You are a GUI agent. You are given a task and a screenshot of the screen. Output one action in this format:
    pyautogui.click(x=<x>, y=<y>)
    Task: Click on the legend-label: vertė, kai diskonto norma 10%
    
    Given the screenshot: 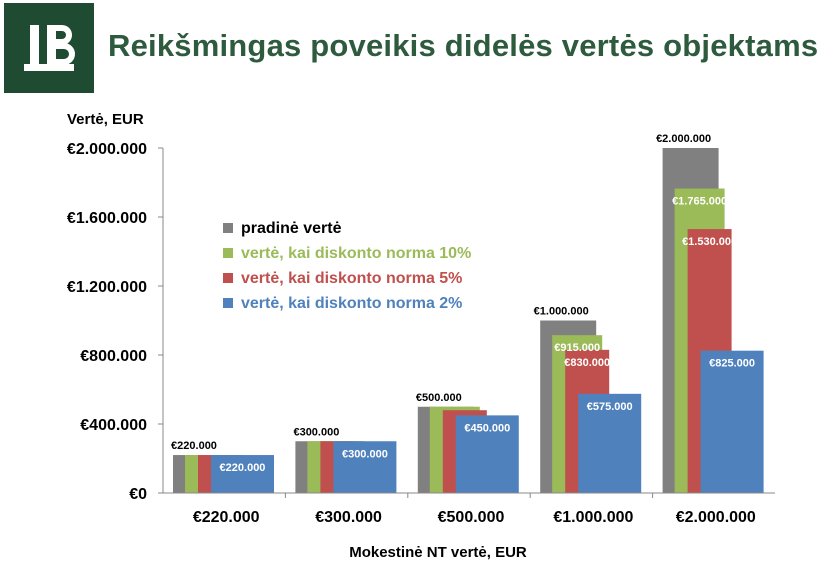 What is the action you would take?
    pyautogui.click(x=356, y=253)
    